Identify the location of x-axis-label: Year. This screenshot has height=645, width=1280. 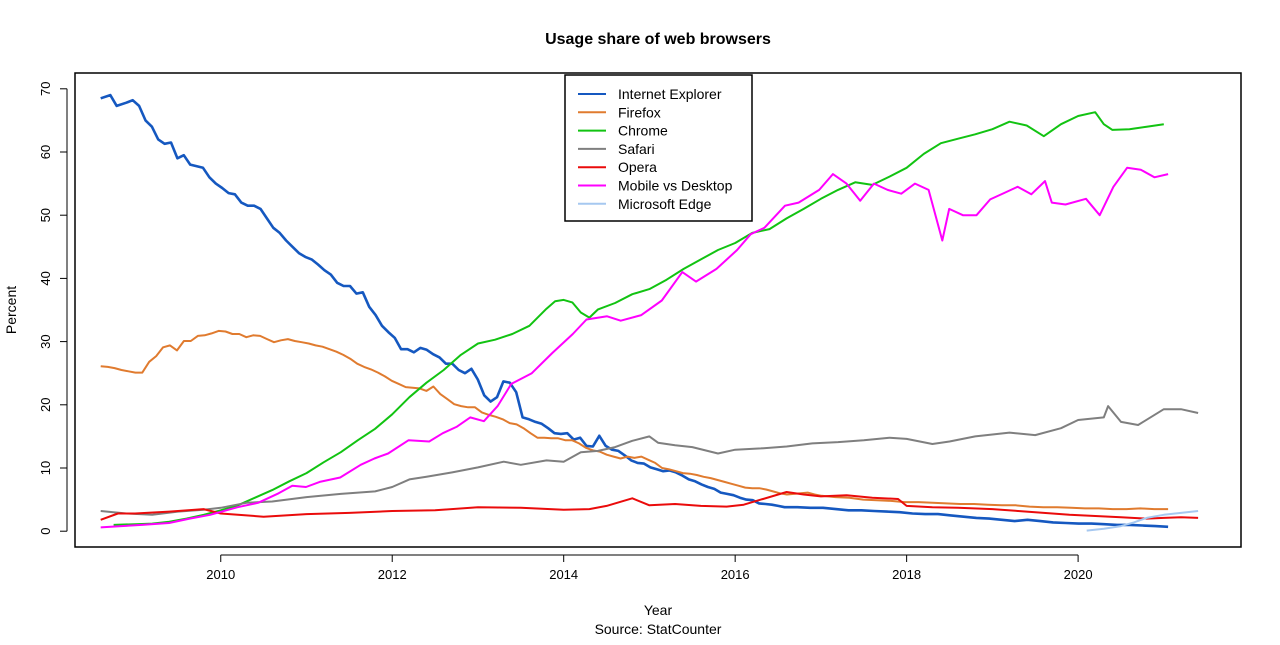
(658, 610).